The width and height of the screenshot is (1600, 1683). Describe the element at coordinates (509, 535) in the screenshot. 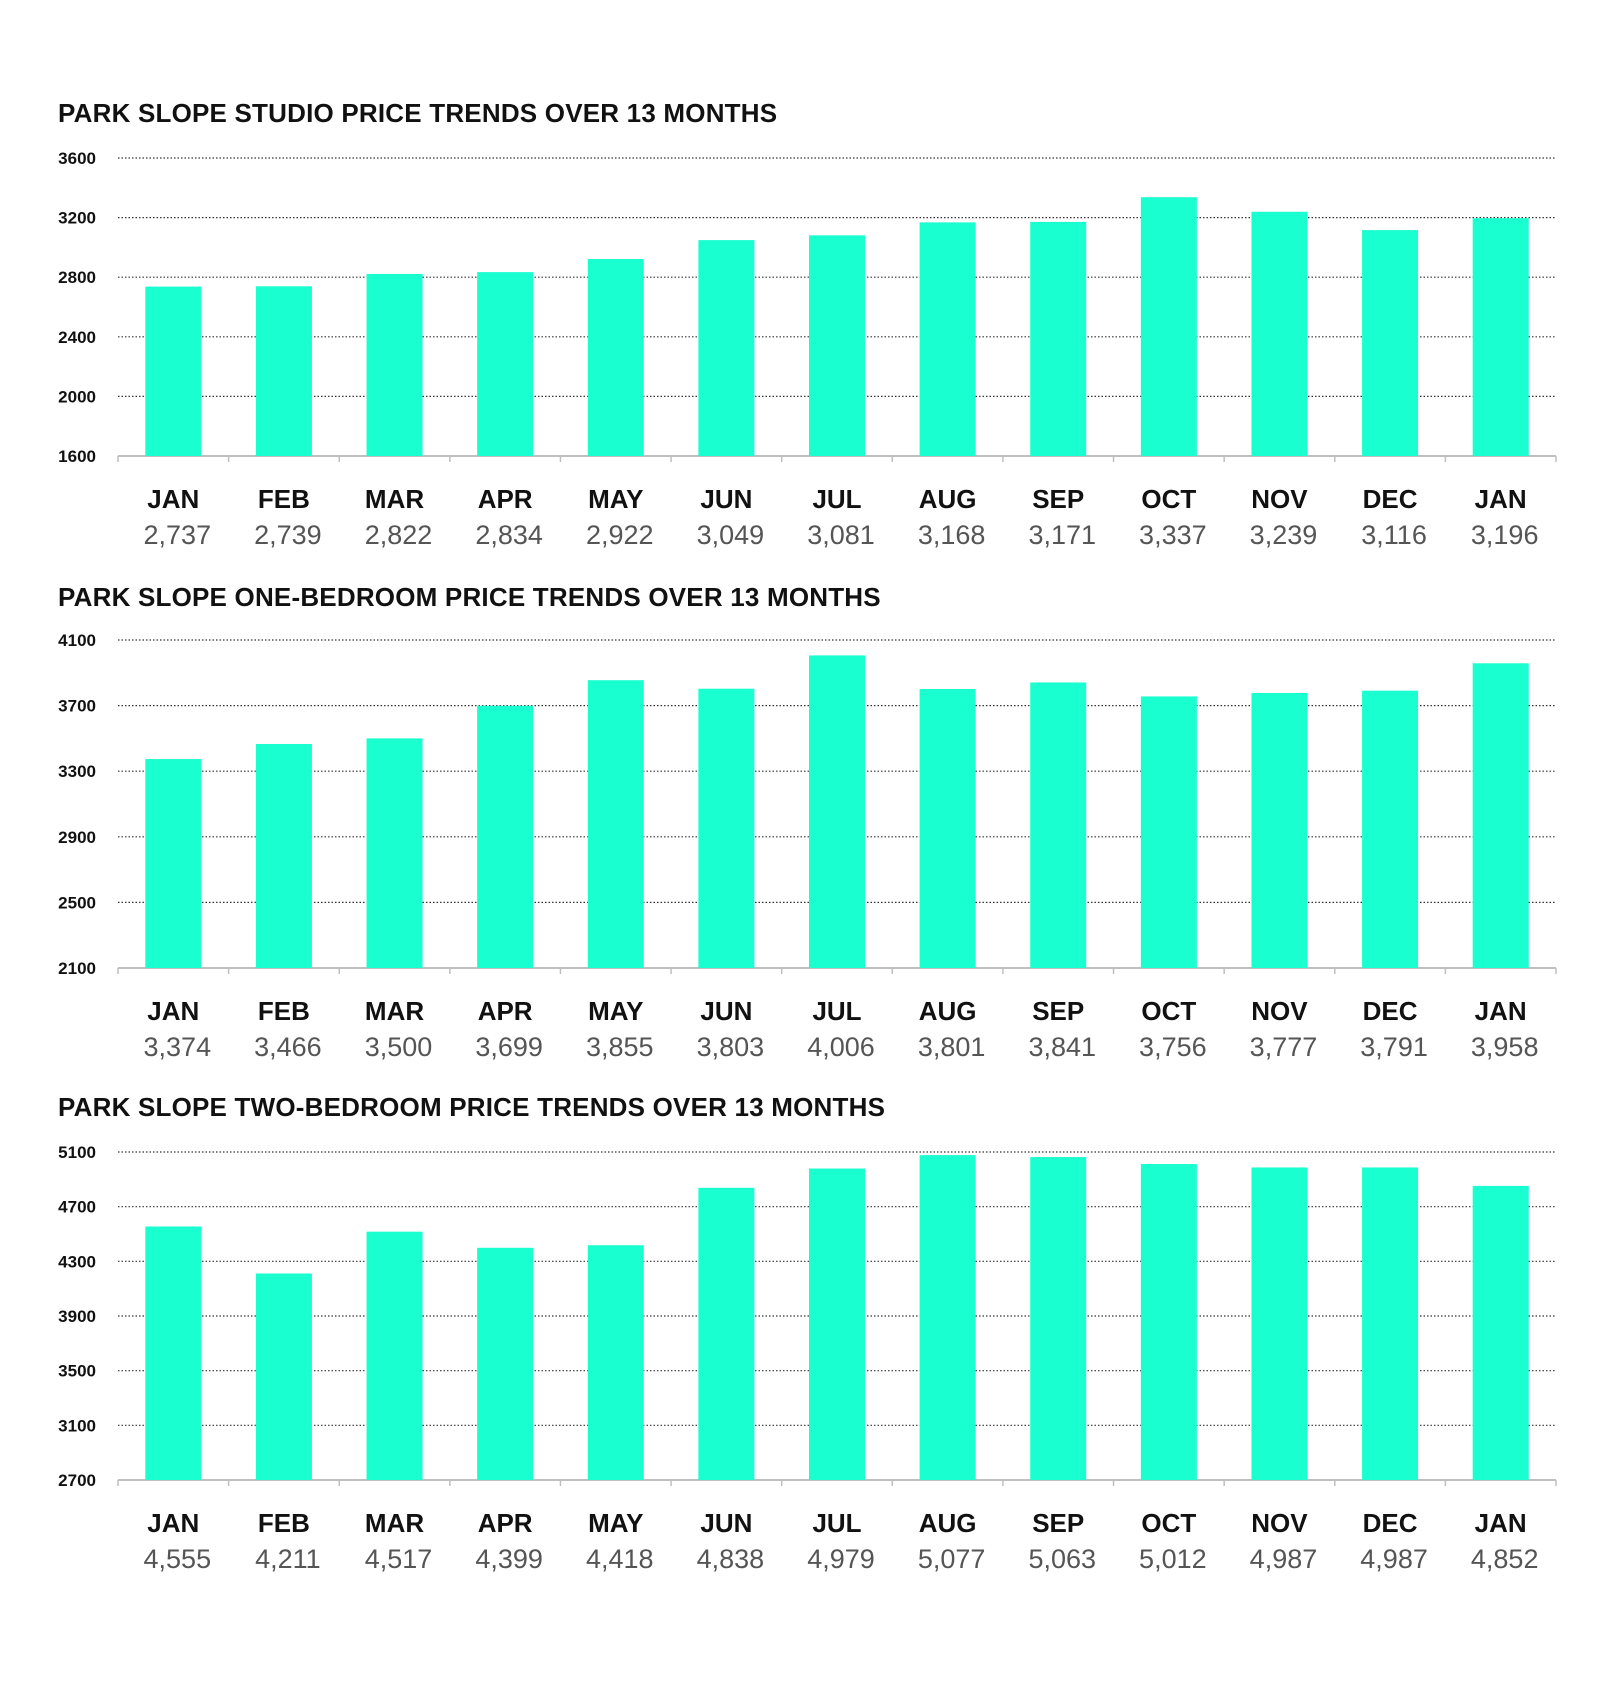

I see `value-label: 2,834` at that location.